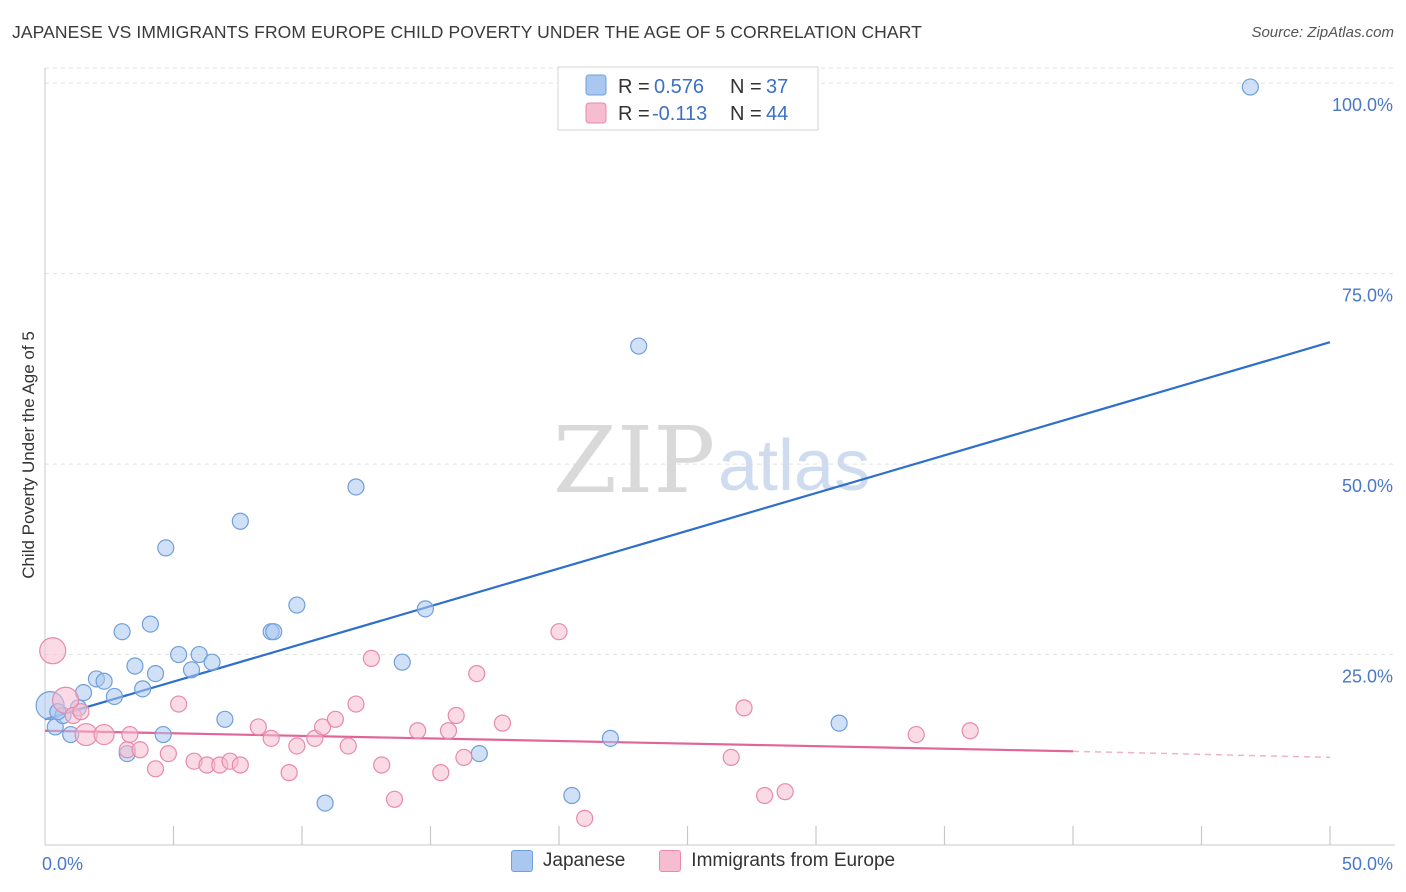 Image resolution: width=1406 pixels, height=892 pixels. Describe the element at coordinates (559, 741) in the screenshot. I see `trend-line-europe` at that location.